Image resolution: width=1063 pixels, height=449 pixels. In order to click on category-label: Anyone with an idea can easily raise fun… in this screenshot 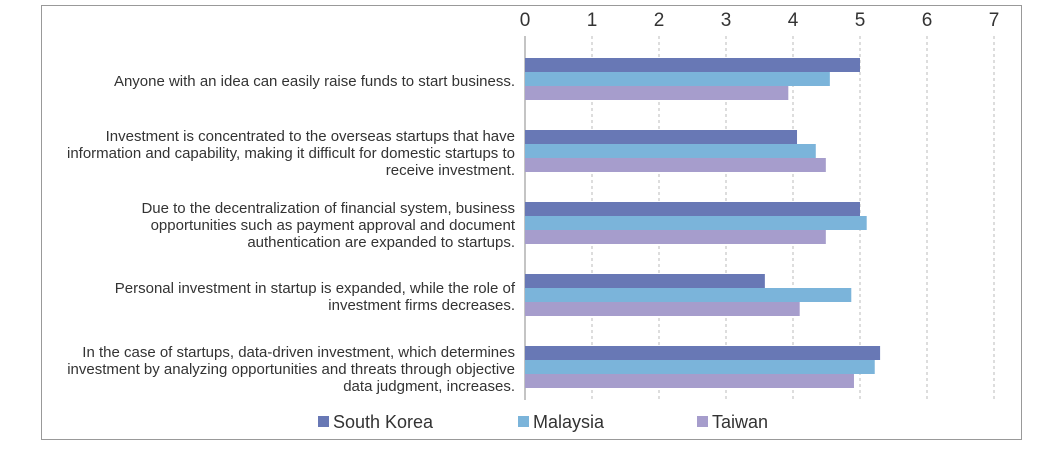, I will do `click(314, 81)`.